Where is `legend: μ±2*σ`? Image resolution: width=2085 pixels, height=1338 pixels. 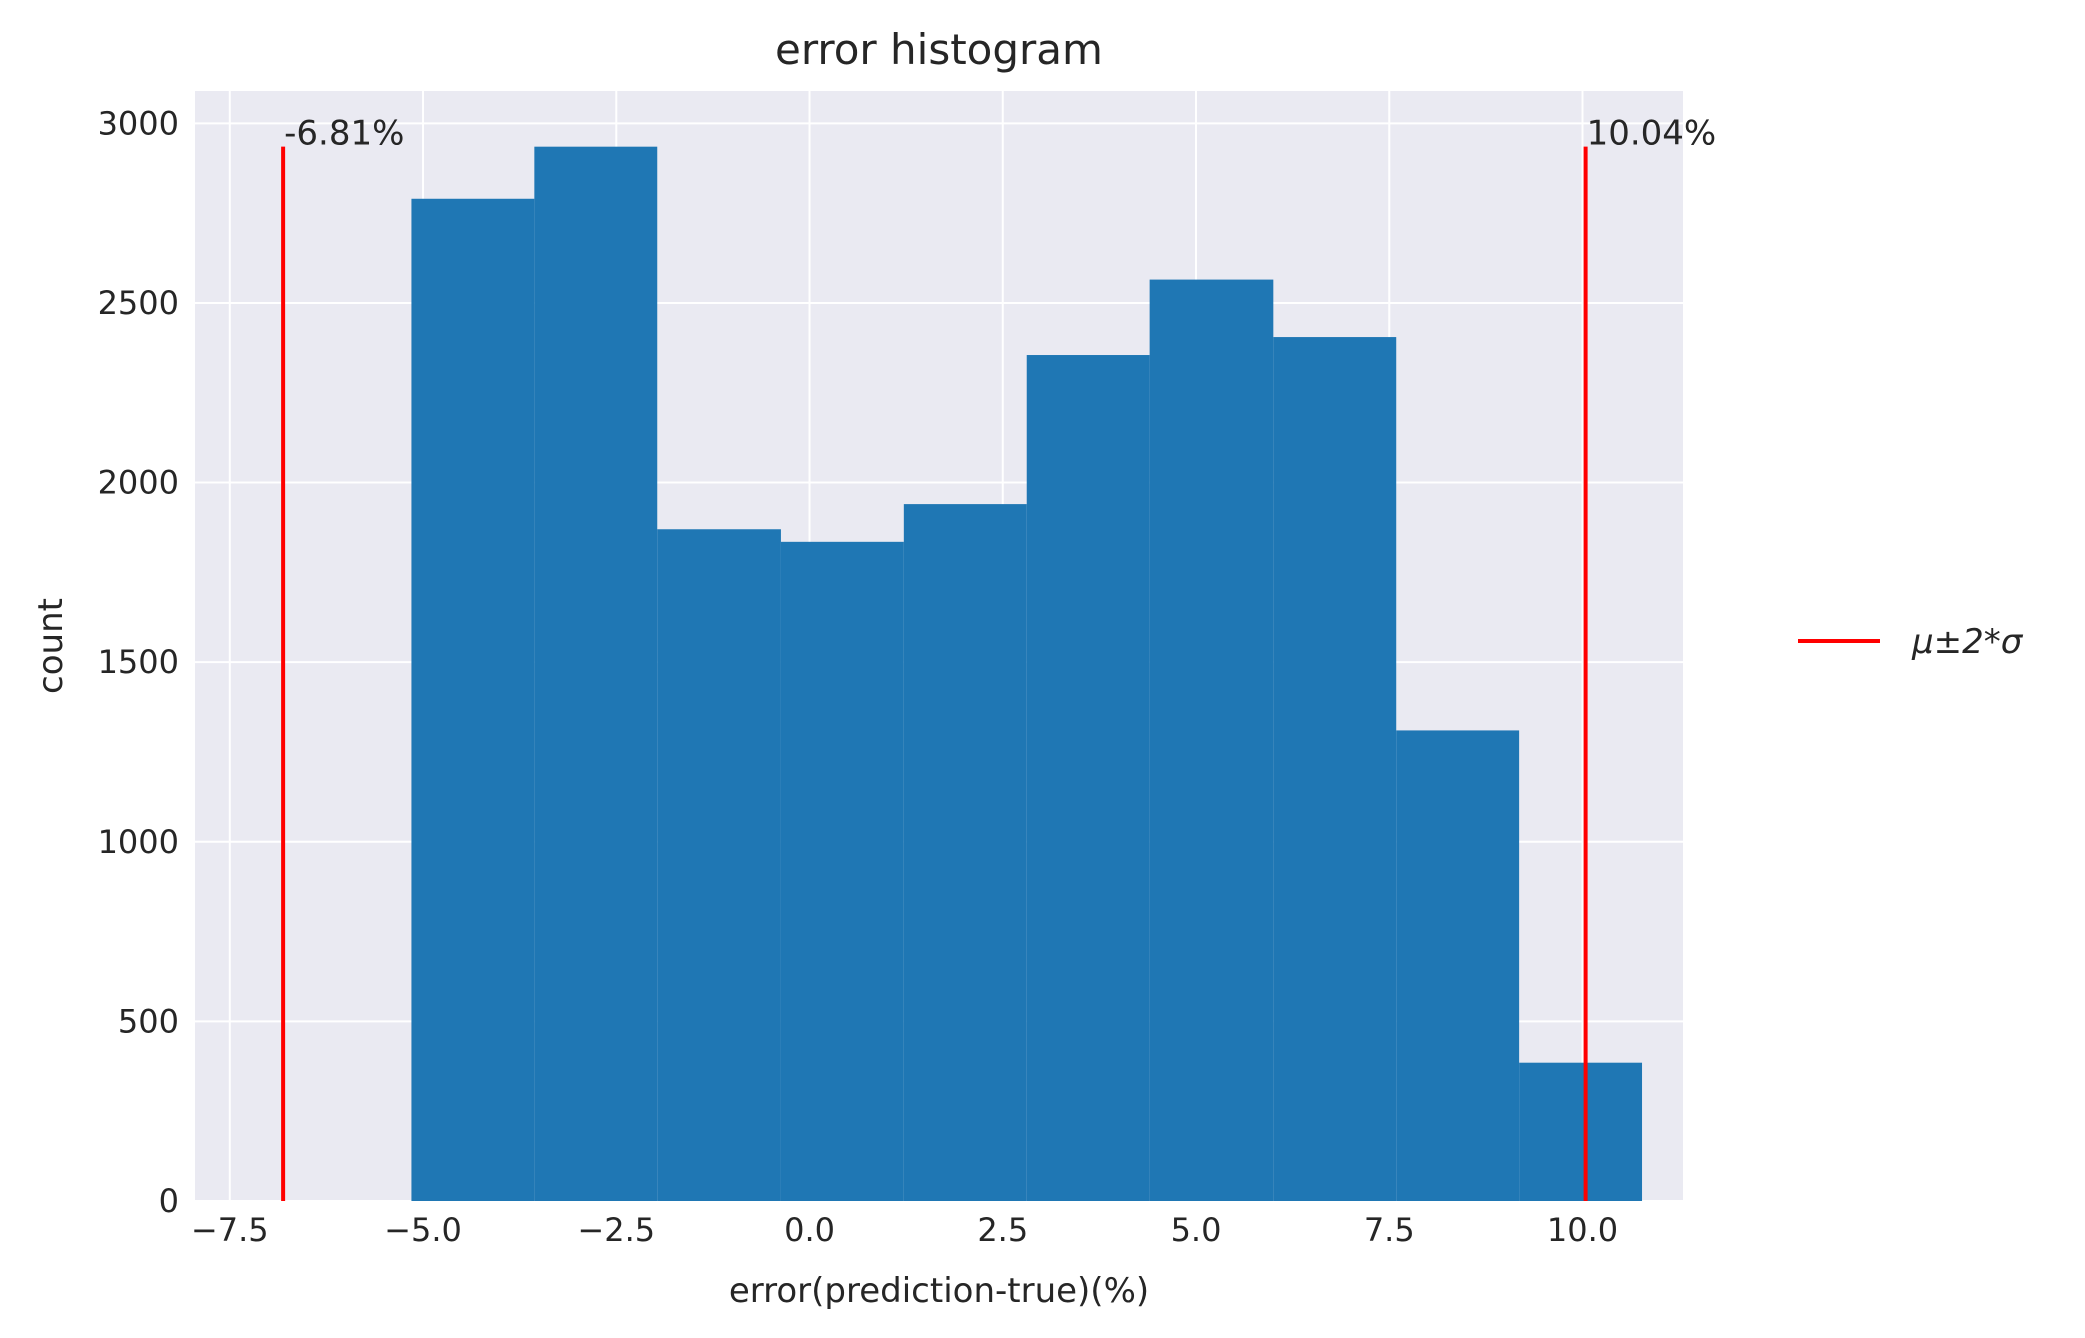
legend: μ±2*σ is located at coordinates (1911, 642).